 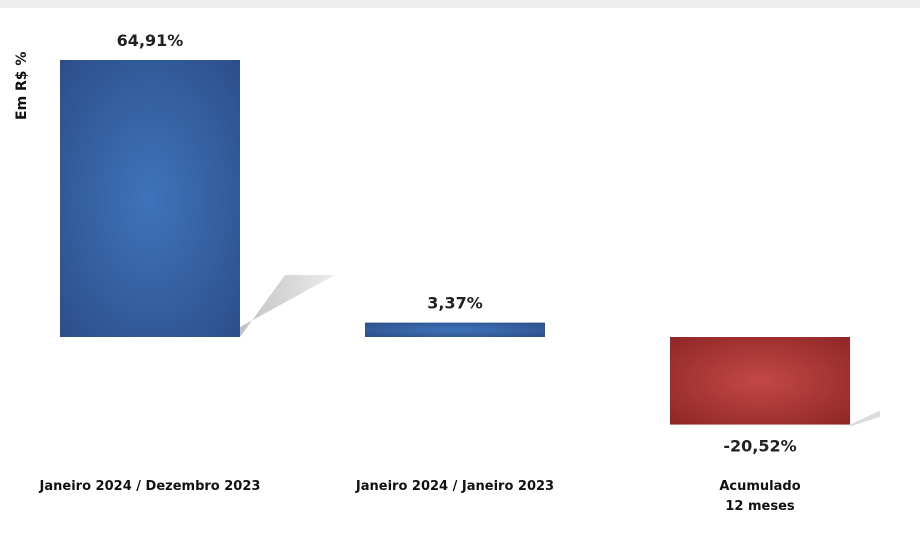 What do you see at coordinates (760, 506) in the screenshot?
I see `category-label-3: 12 meses` at bounding box center [760, 506].